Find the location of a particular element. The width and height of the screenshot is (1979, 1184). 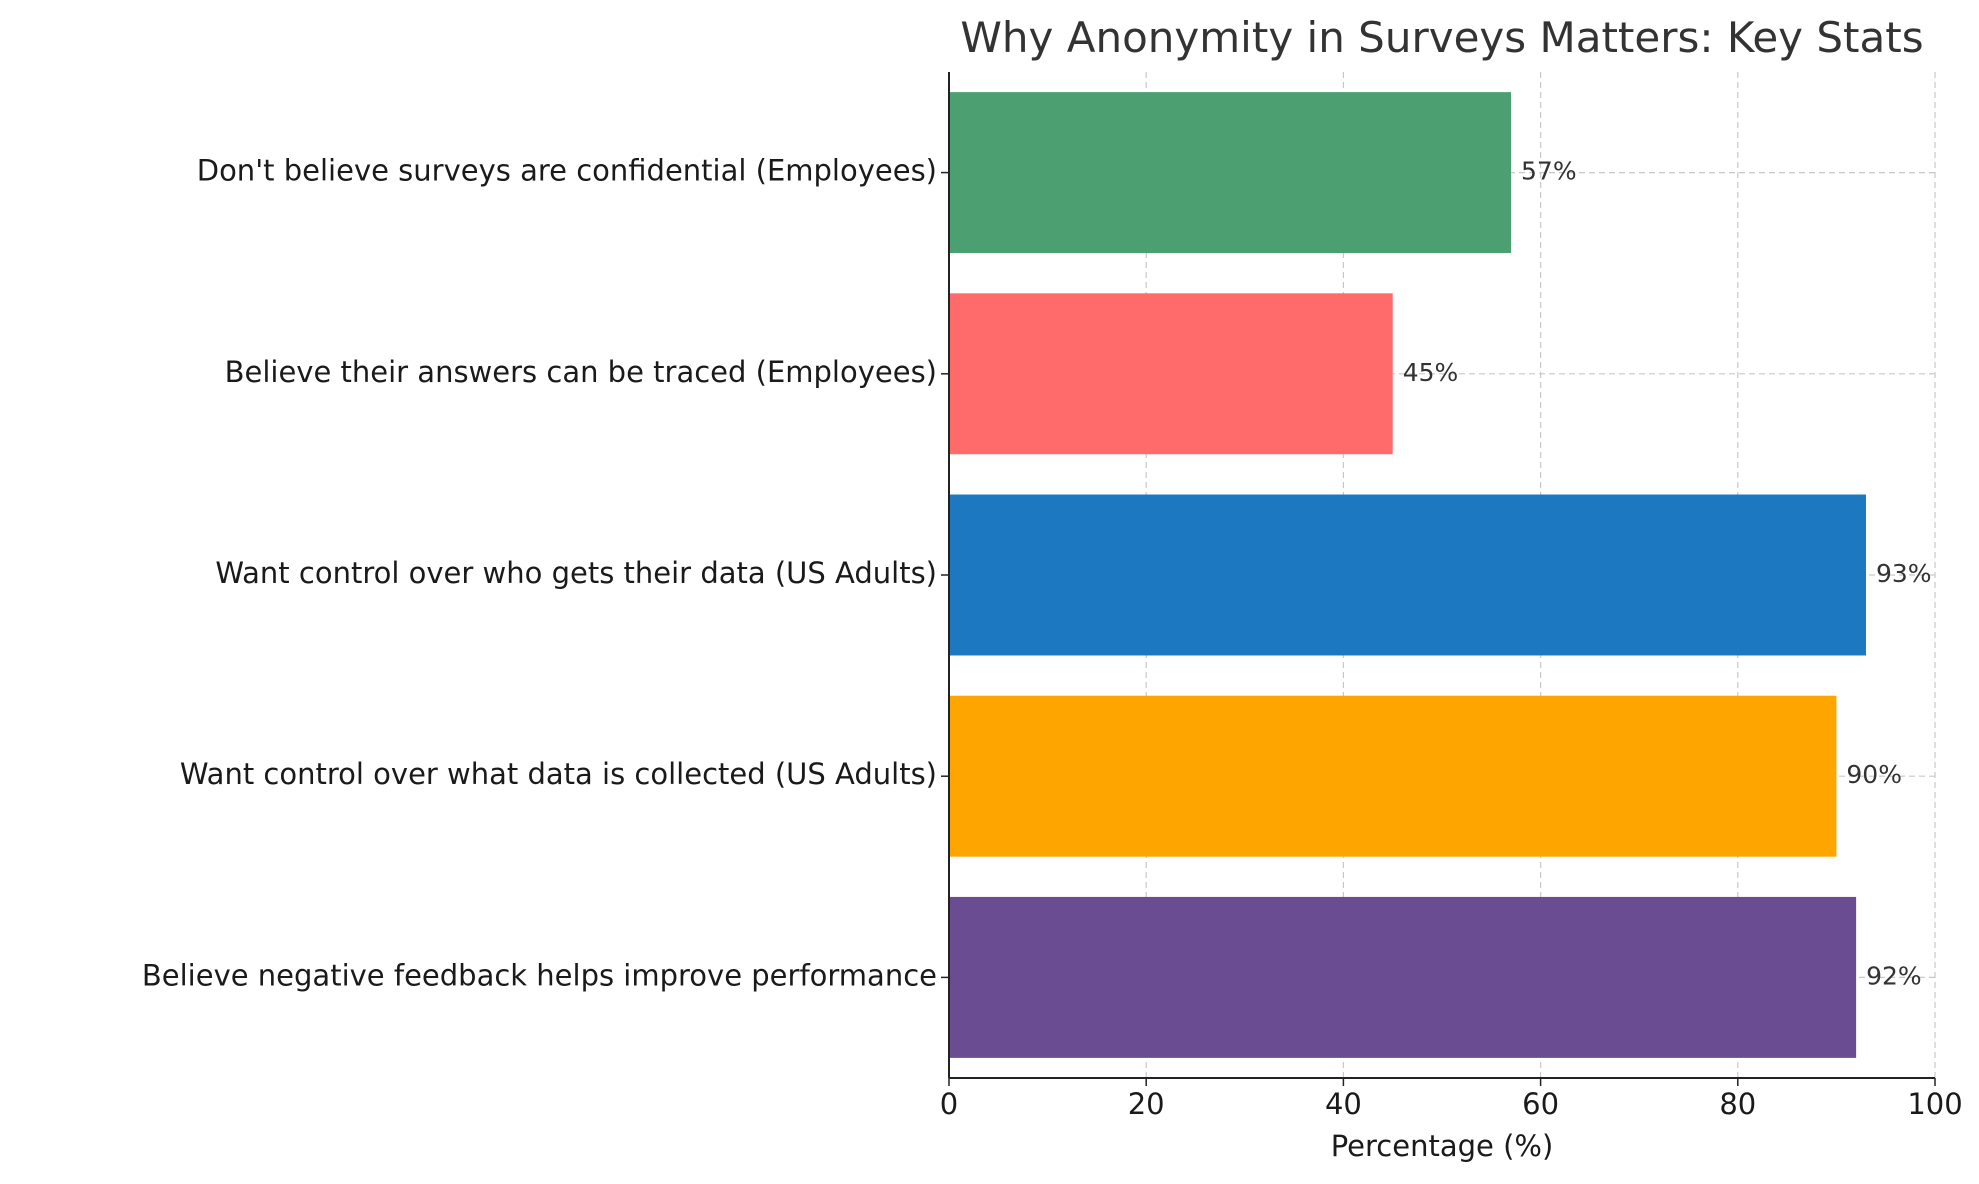

x-tick-label: 60 is located at coordinates (1540, 1104).